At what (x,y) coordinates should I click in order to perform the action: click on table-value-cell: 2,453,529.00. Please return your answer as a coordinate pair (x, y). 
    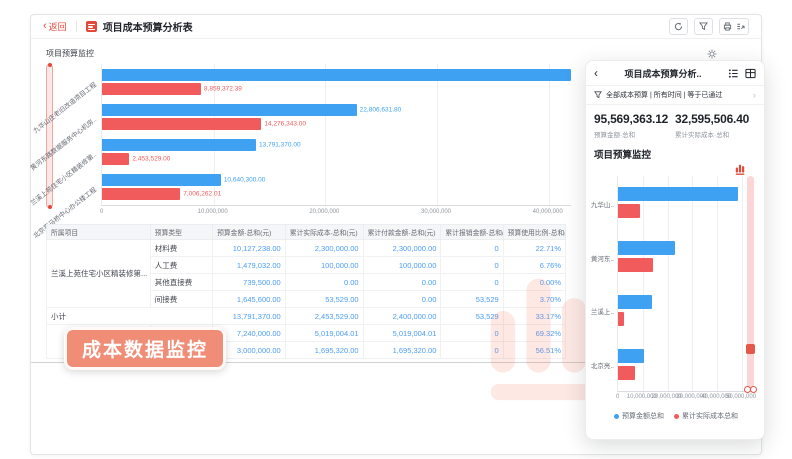
    Looking at the image, I should click on (324, 316).